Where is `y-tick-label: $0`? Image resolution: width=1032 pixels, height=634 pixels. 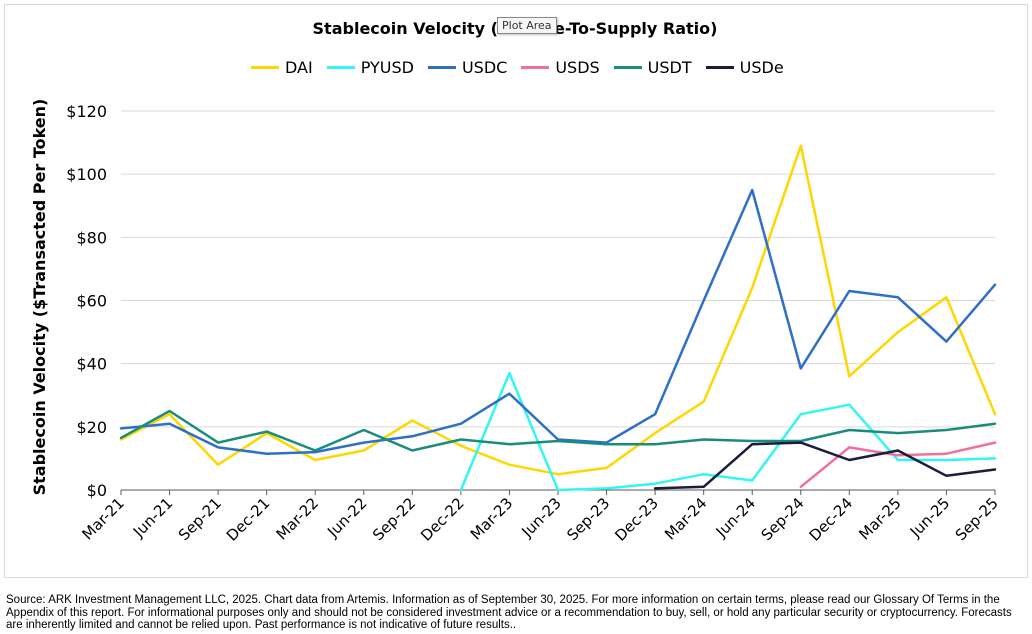
y-tick-label: $0 is located at coordinates (97, 490).